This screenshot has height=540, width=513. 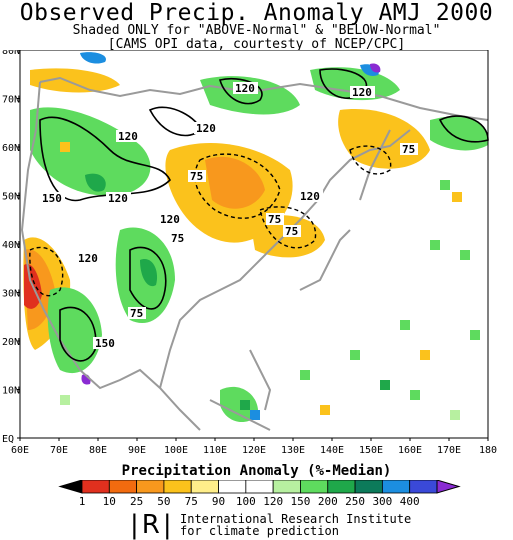 I want to click on lat-tick-label: 10N, so click(x=11, y=391).